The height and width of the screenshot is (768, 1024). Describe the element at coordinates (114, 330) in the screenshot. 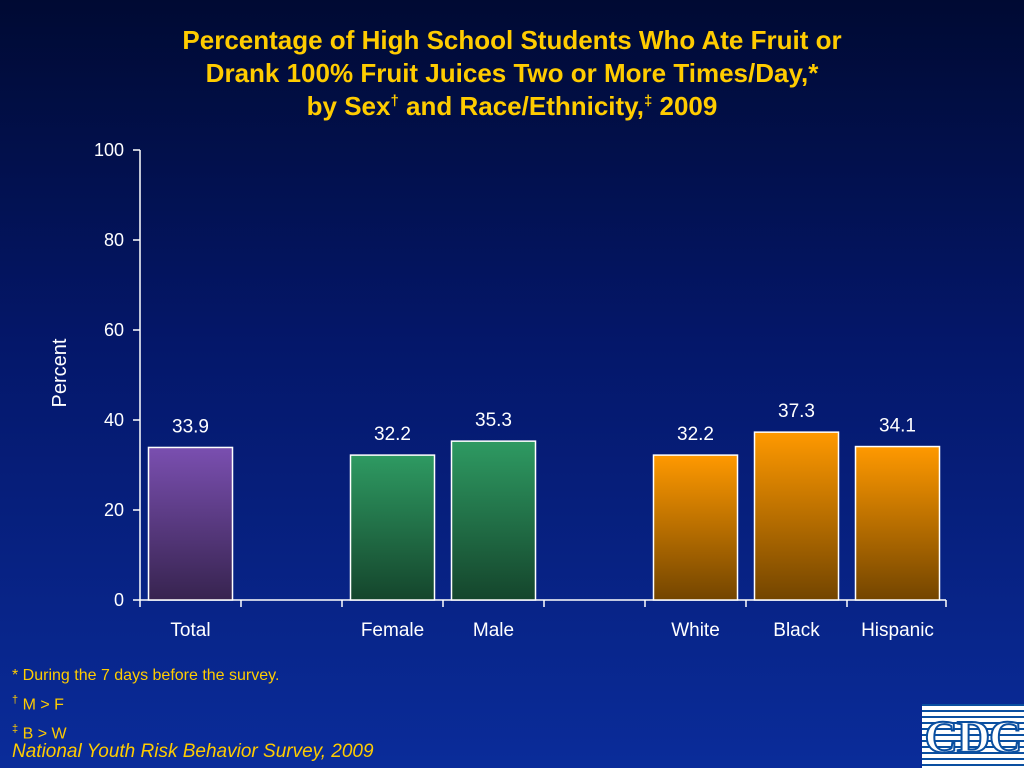

I see `y-tick-label: 60` at that location.